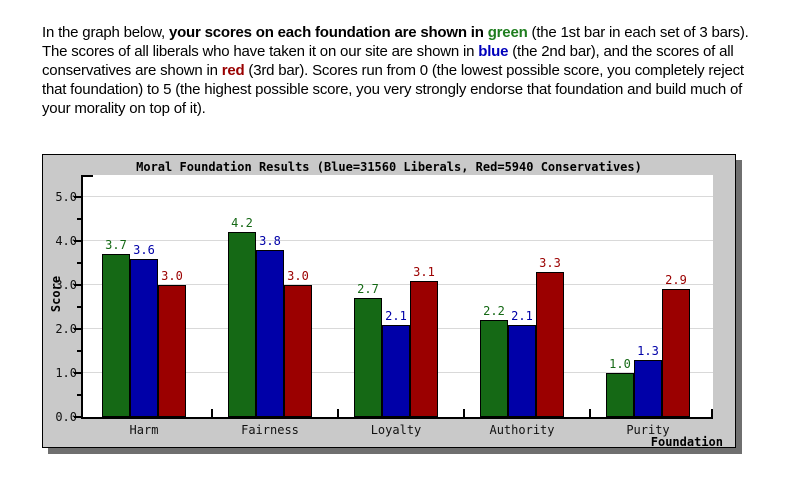 This screenshot has height=483, width=805. What do you see at coordinates (368, 289) in the screenshot?
I see `bar-value-loyalty-your-scores: 2.7` at bounding box center [368, 289].